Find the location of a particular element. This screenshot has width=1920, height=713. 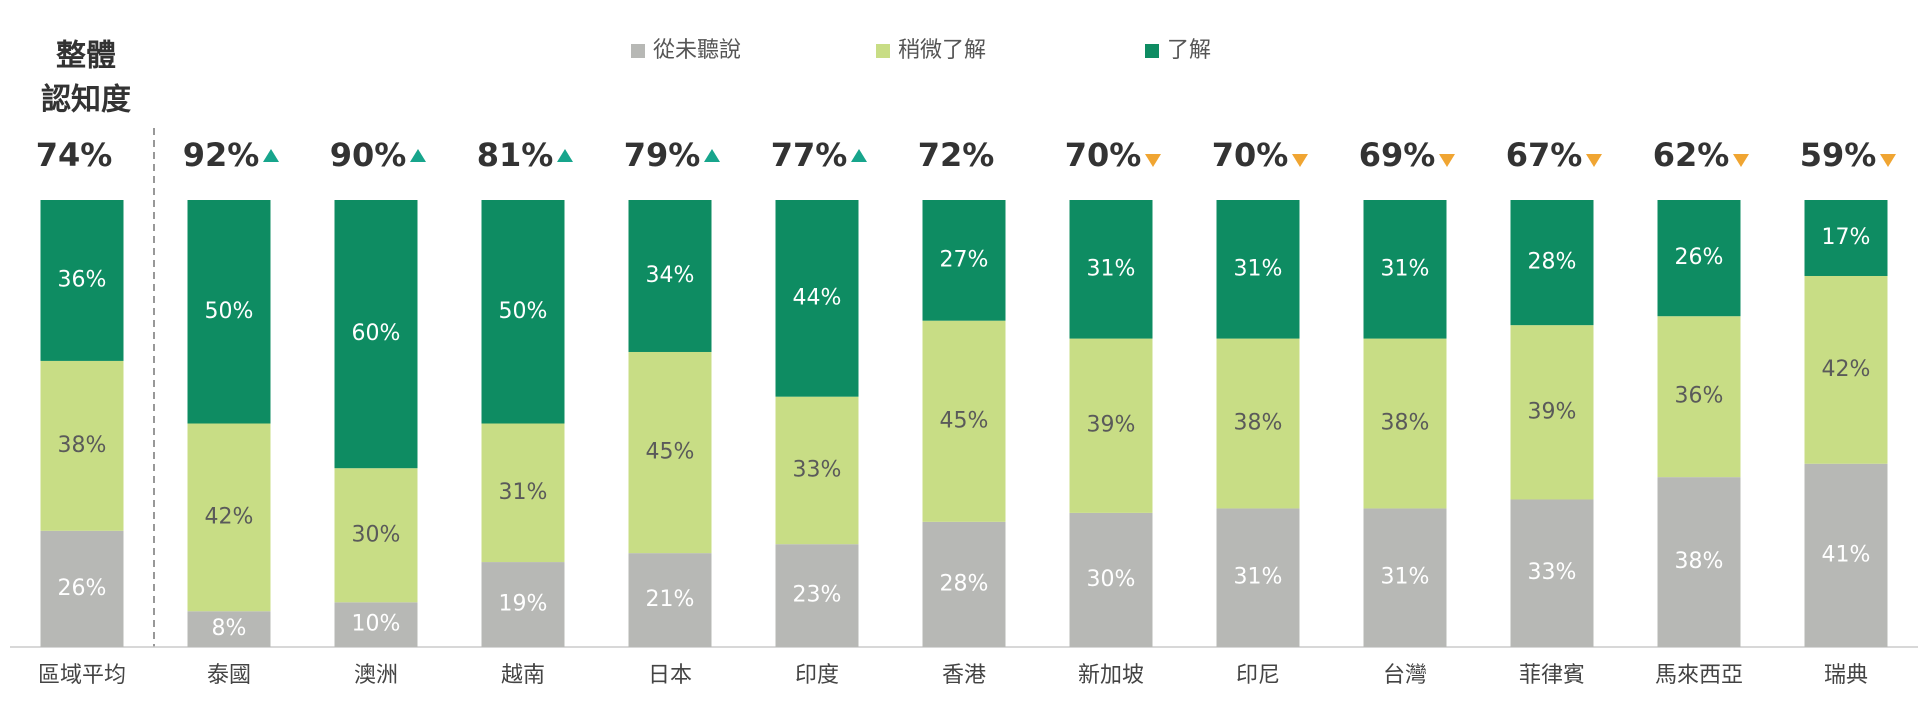

overall-label: 認知度 is located at coordinates (86, 100).